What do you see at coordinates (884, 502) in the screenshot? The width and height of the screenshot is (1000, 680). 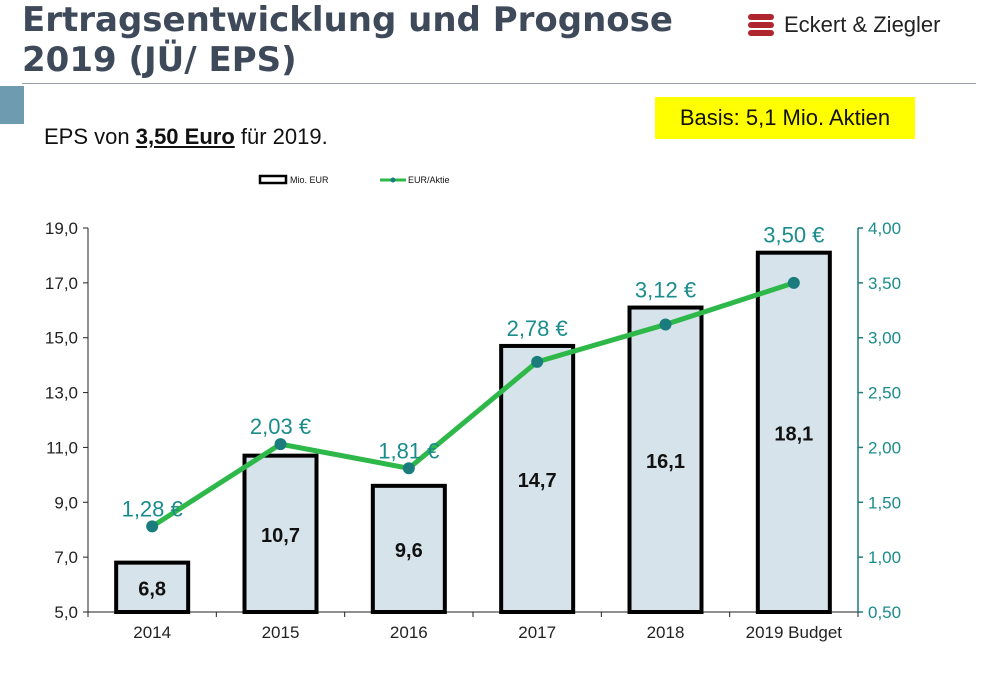 I see `y-right-tick-label: 1,50` at bounding box center [884, 502].